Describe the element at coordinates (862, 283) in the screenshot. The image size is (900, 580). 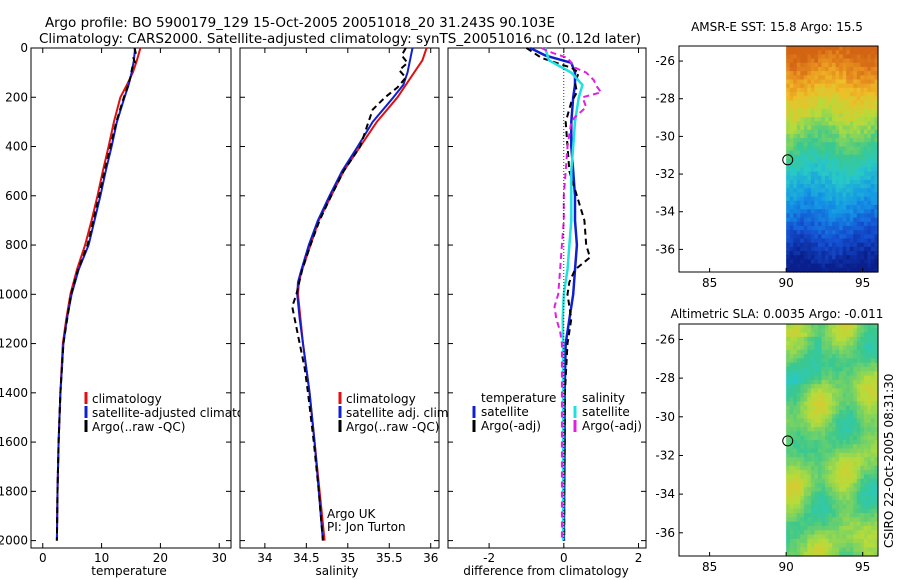
I see `map-x-tick-label: 95` at that location.